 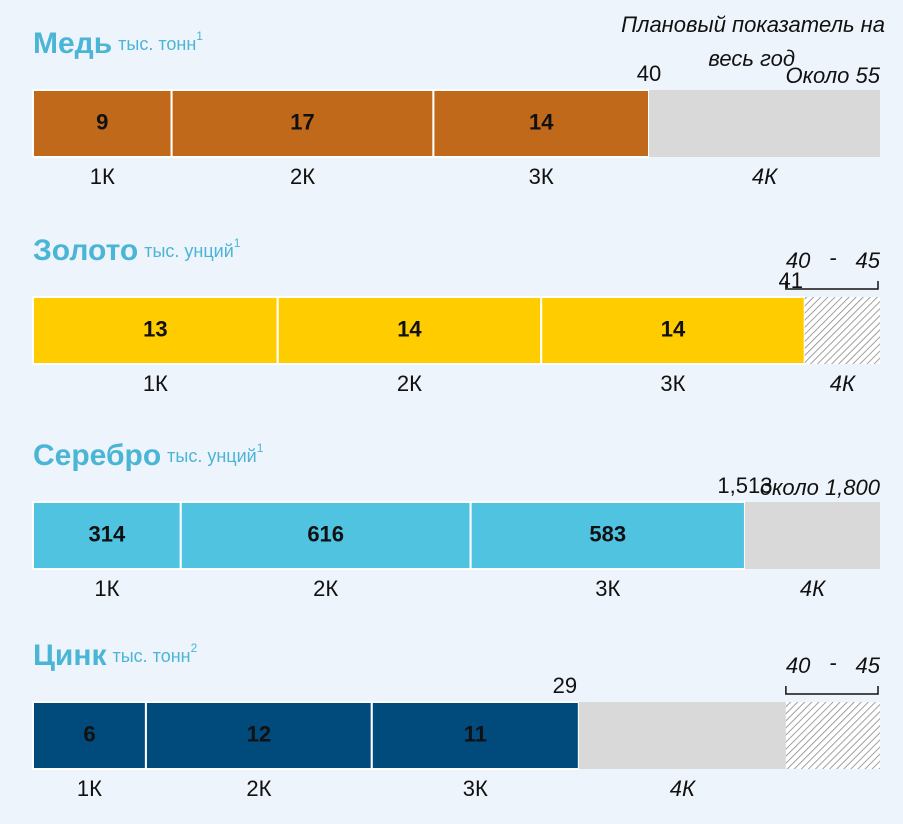 What do you see at coordinates (155, 328) in the screenshot?
I see `value-label: 13` at bounding box center [155, 328].